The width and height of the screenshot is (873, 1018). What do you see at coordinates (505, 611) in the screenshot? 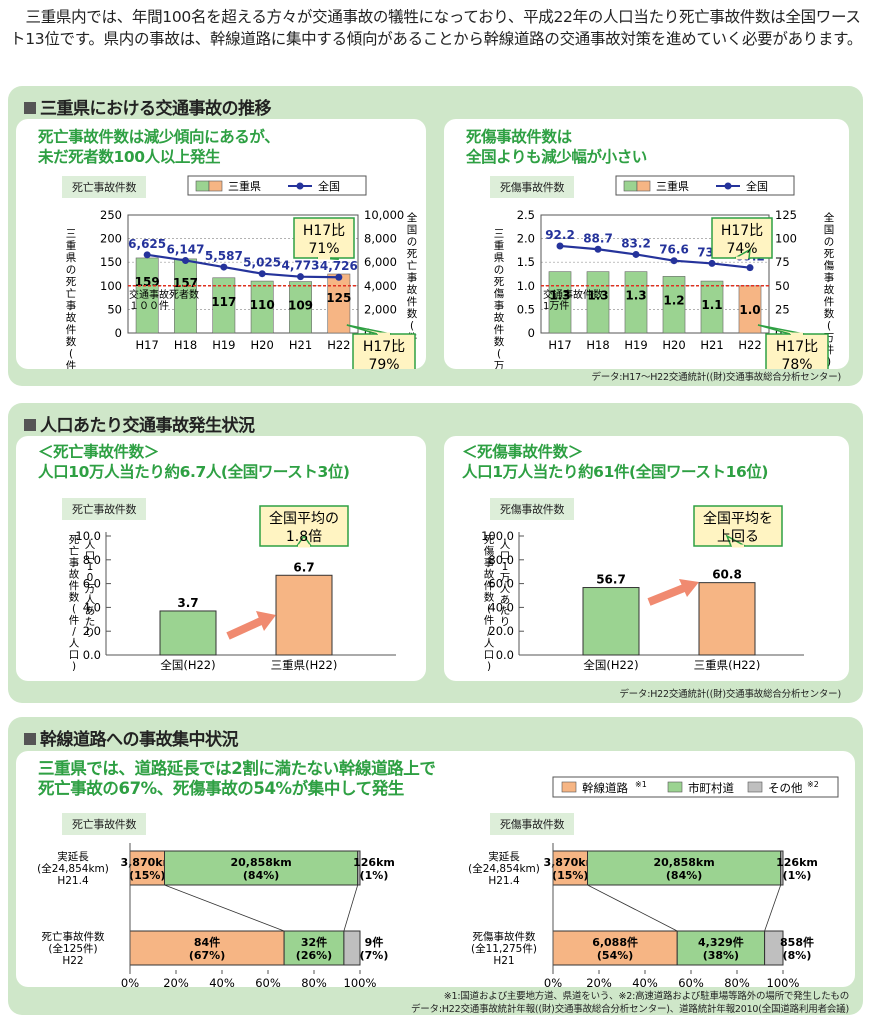
I see `svg-text: た` at bounding box center [505, 611].